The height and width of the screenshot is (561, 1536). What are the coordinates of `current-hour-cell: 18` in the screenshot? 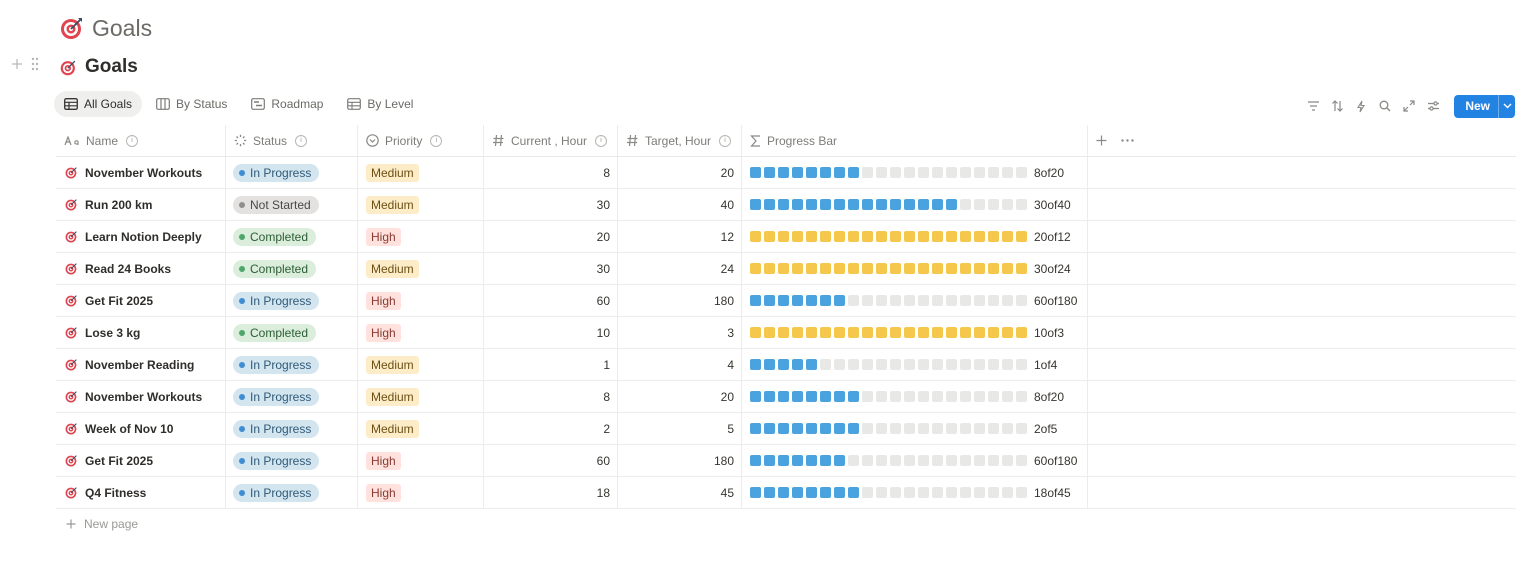 It's located at (551, 492).